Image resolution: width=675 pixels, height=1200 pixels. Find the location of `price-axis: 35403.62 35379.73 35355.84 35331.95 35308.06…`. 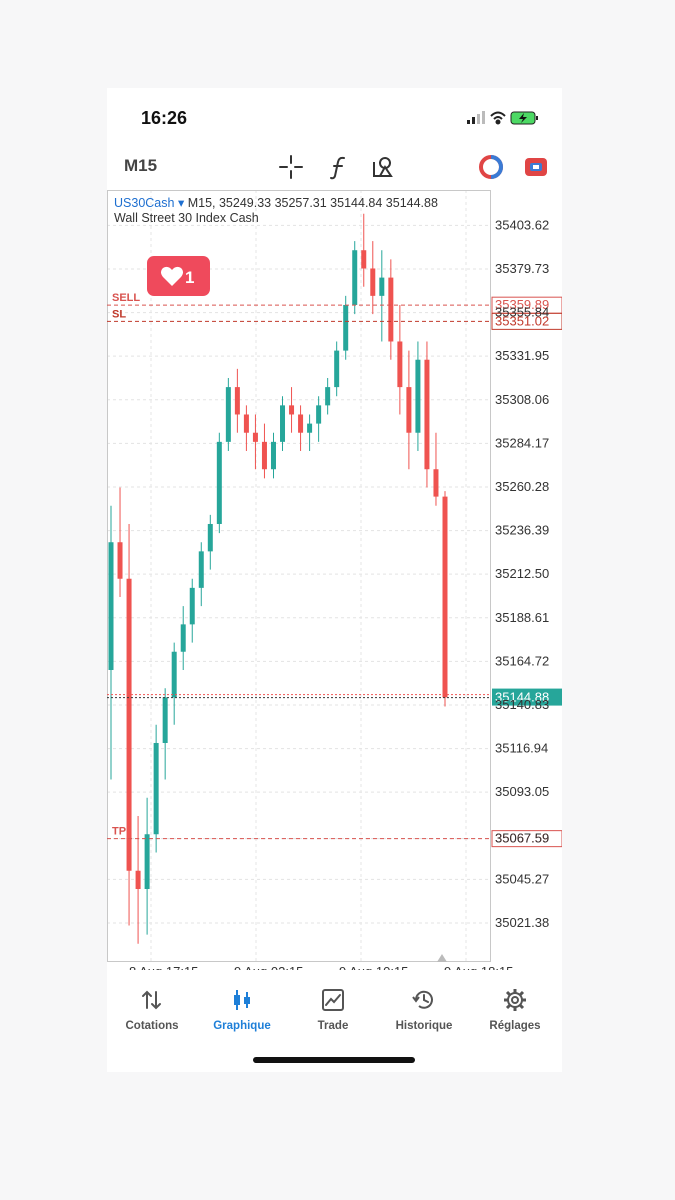

price-axis: 35403.62 35379.73 35355.84 35331.95 35308.06… is located at coordinates (522, 573).